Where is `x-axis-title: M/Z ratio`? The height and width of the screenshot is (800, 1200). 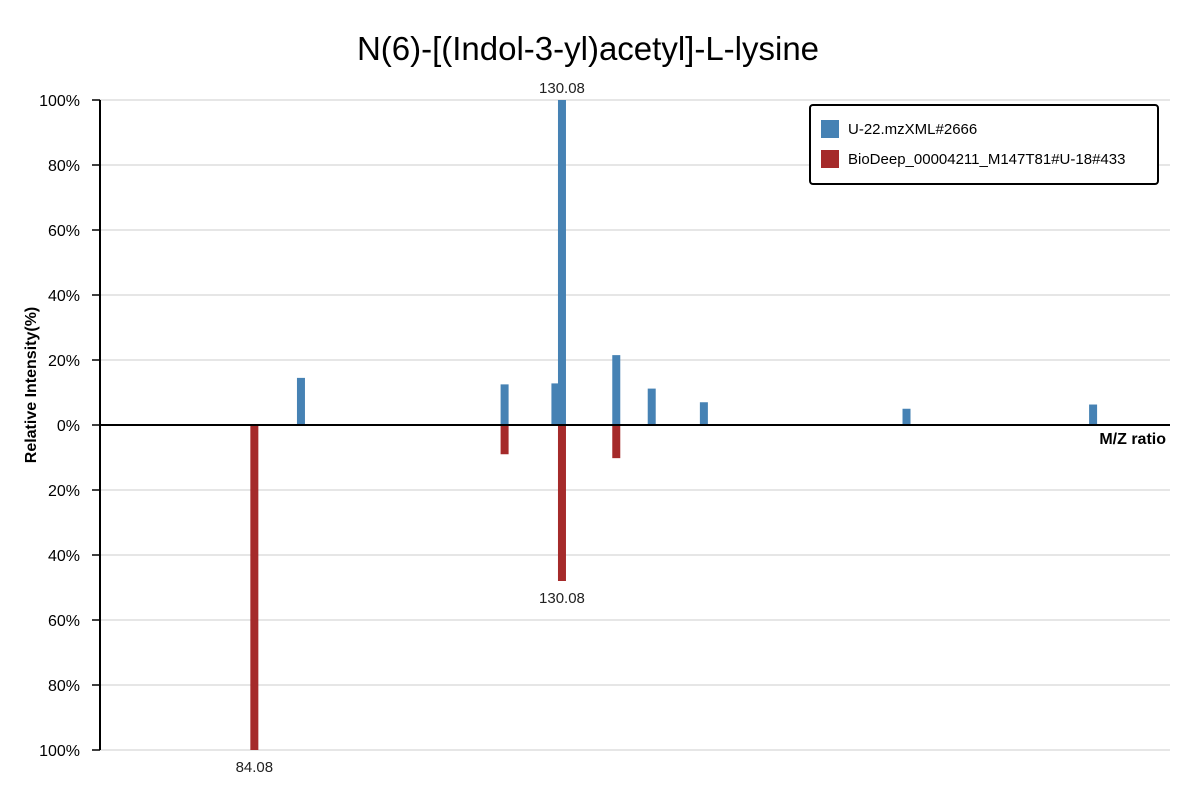 x-axis-title: M/Z ratio is located at coordinates (1132, 439).